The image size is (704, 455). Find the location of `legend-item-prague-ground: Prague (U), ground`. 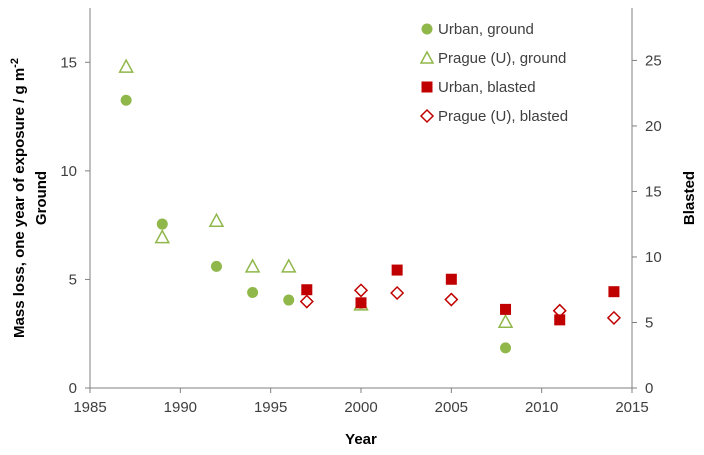

legend-item-prague-ground: Prague (U), ground is located at coordinates (492, 58).